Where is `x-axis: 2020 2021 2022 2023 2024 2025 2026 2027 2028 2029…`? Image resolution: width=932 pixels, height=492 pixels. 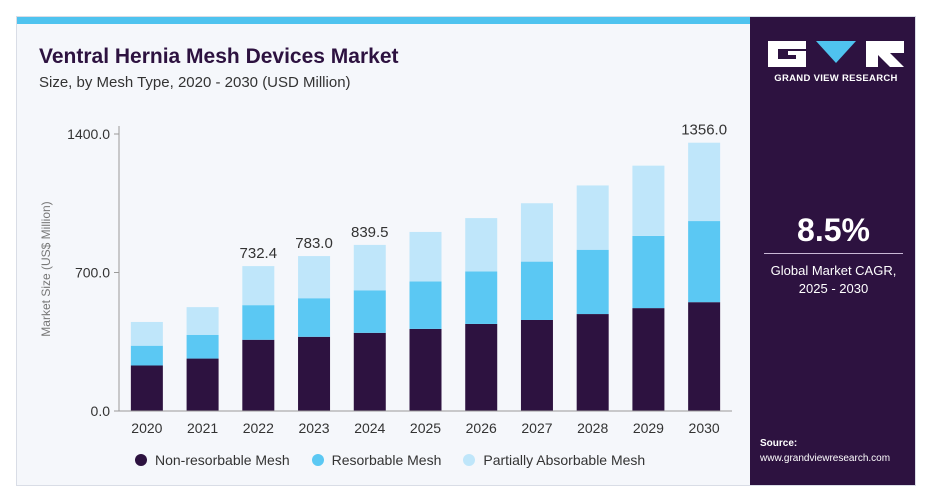 x-axis: 2020 2021 2022 2023 2024 2025 2026 2027 2028 2029… is located at coordinates (425, 423).